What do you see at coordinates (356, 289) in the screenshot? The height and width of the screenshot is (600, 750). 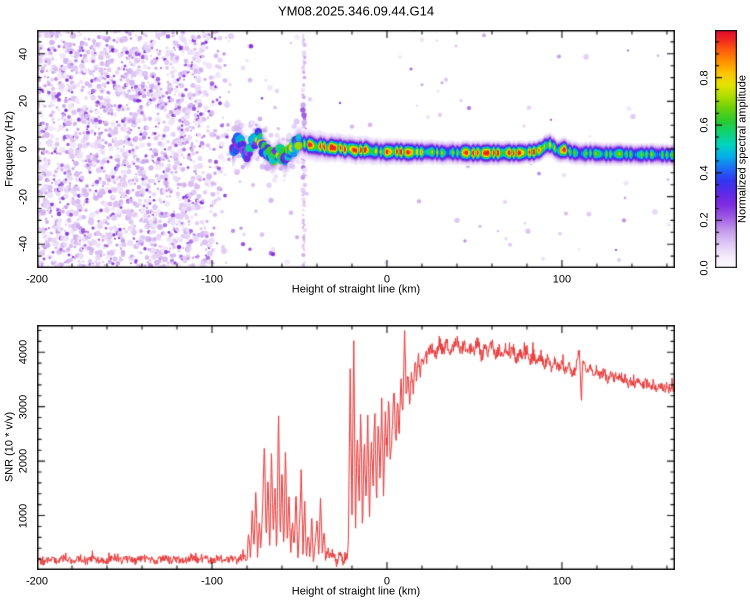 I see `top-x-axis-label: Height of straight line (km)` at bounding box center [356, 289].